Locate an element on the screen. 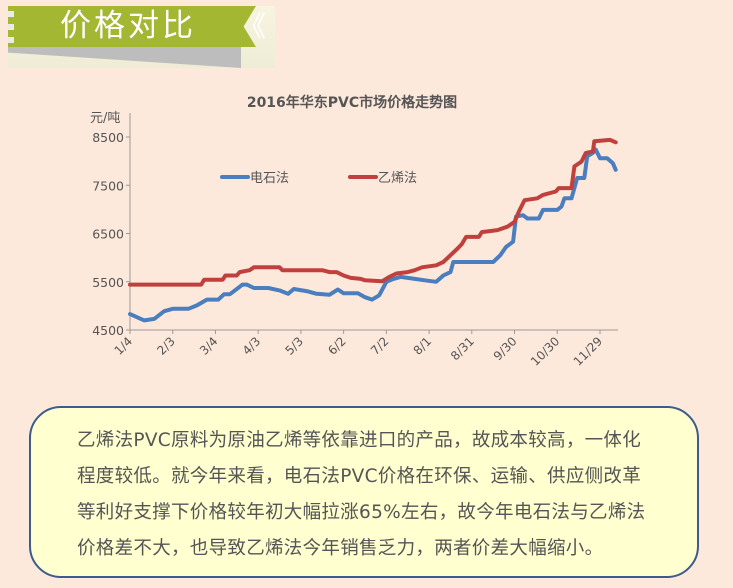 Image resolution: width=733 pixels, height=588 pixels. chevron-left-icon: 《 is located at coordinates (252, 26).